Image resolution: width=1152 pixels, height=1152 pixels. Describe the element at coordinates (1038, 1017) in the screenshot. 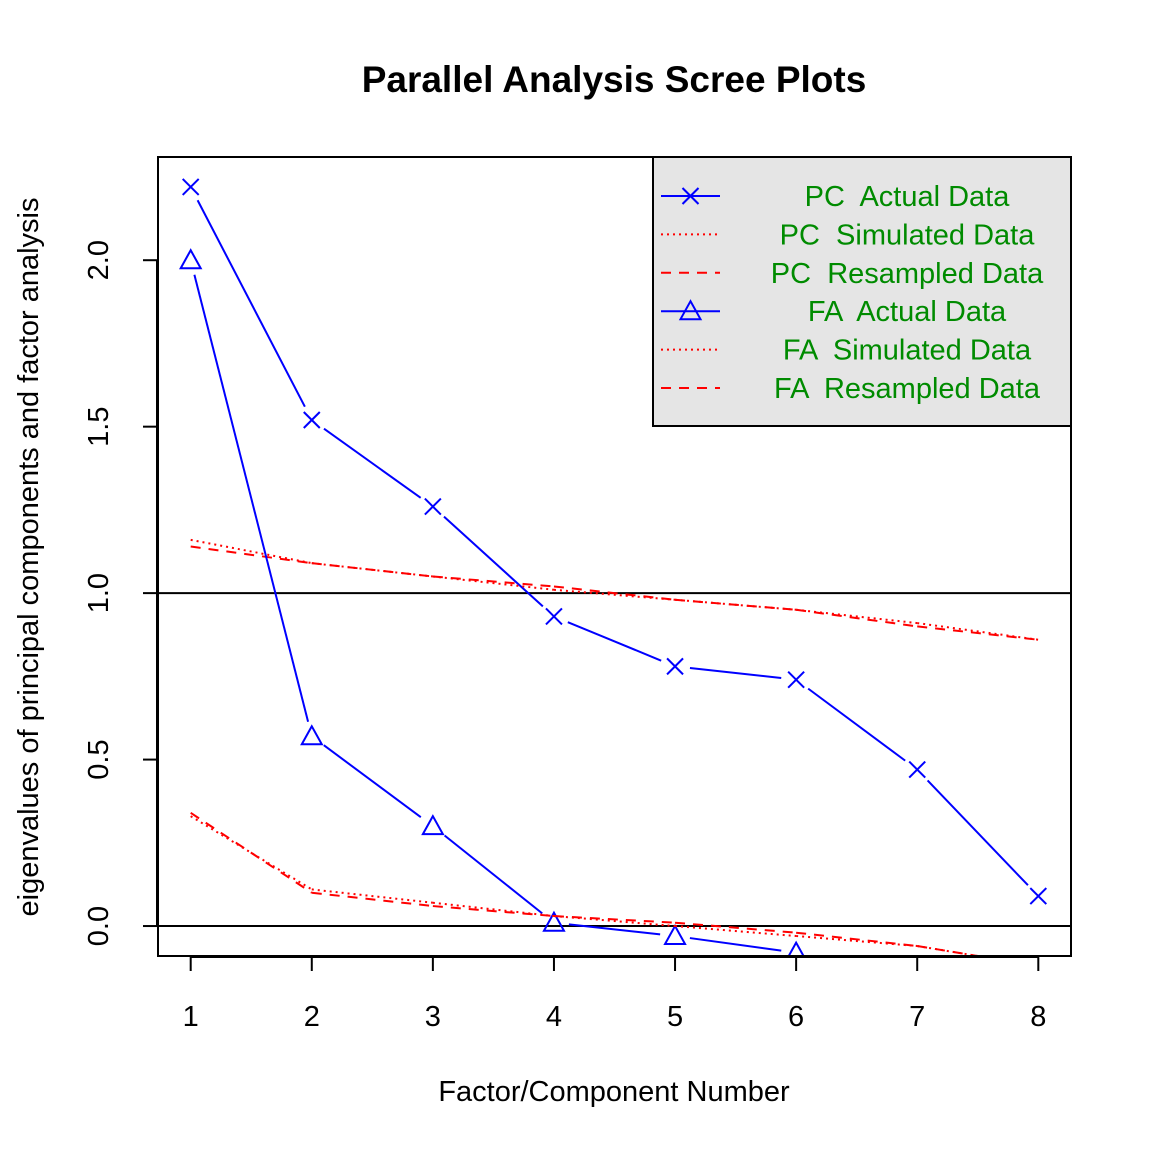

I see `x-tick-label-8: 8` at that location.